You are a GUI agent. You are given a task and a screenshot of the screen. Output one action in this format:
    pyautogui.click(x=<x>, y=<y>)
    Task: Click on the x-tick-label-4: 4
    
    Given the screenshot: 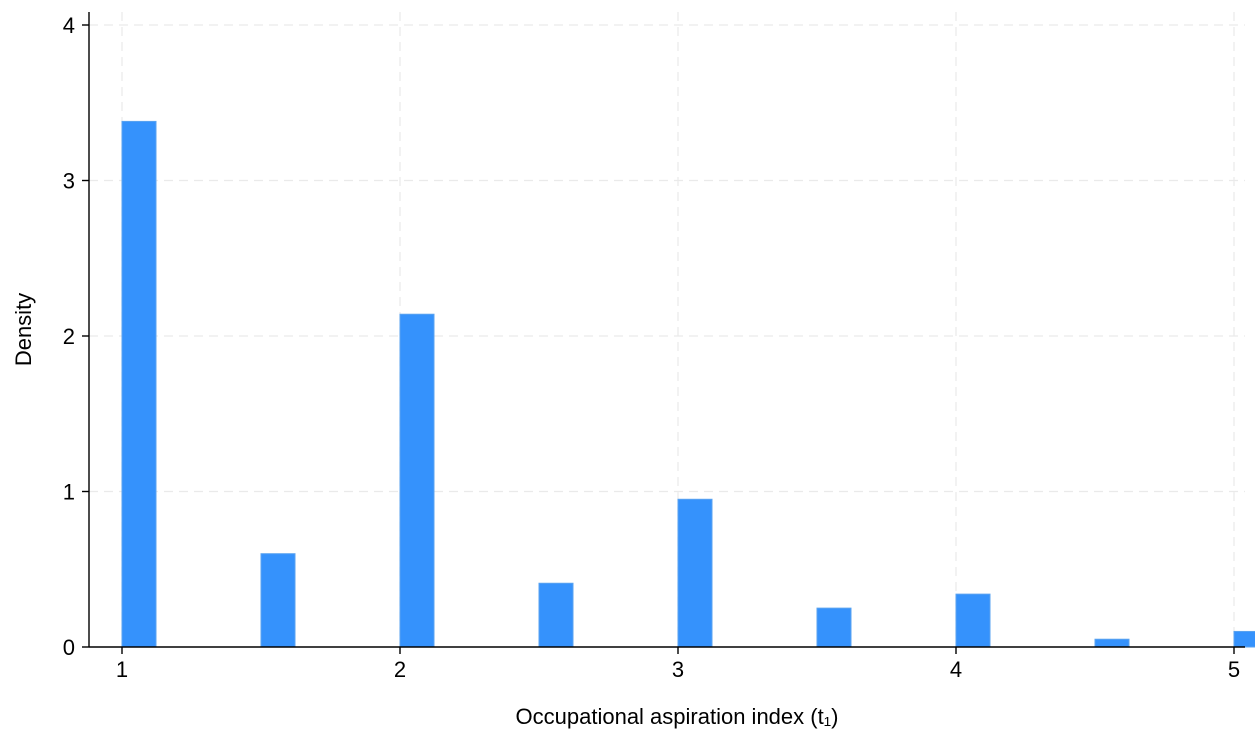 What is the action you would take?
    pyautogui.click(x=956, y=669)
    